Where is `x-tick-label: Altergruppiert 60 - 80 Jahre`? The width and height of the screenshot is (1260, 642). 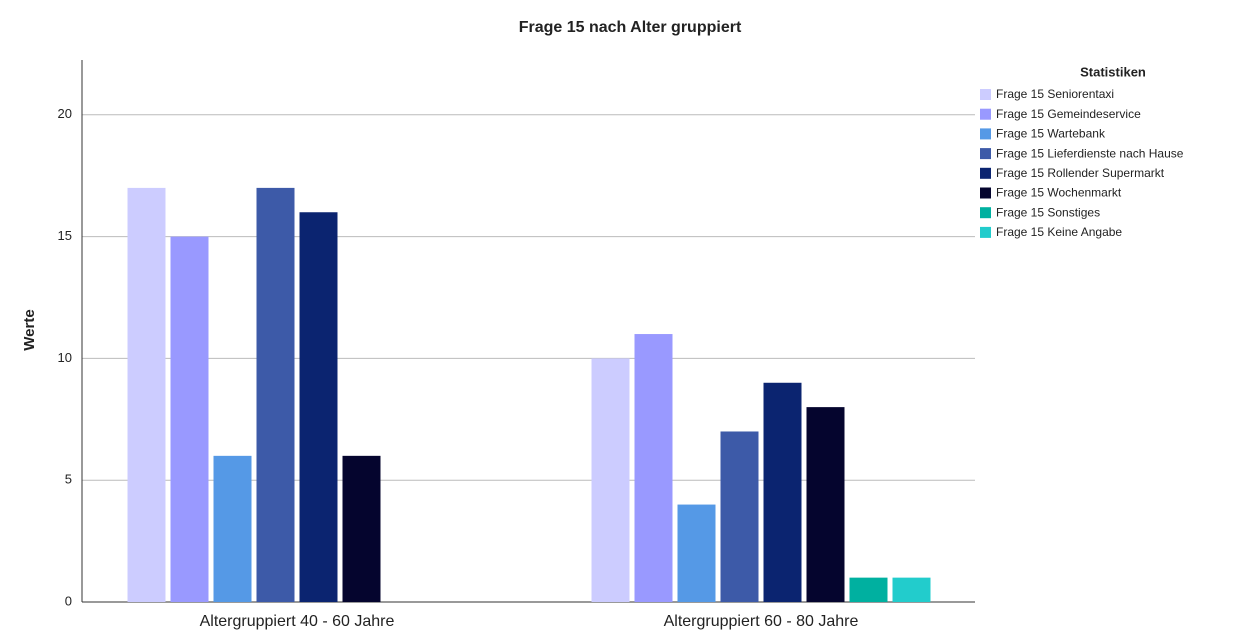 x-tick-label: Altergruppiert 60 - 80 Jahre is located at coordinates (761, 621).